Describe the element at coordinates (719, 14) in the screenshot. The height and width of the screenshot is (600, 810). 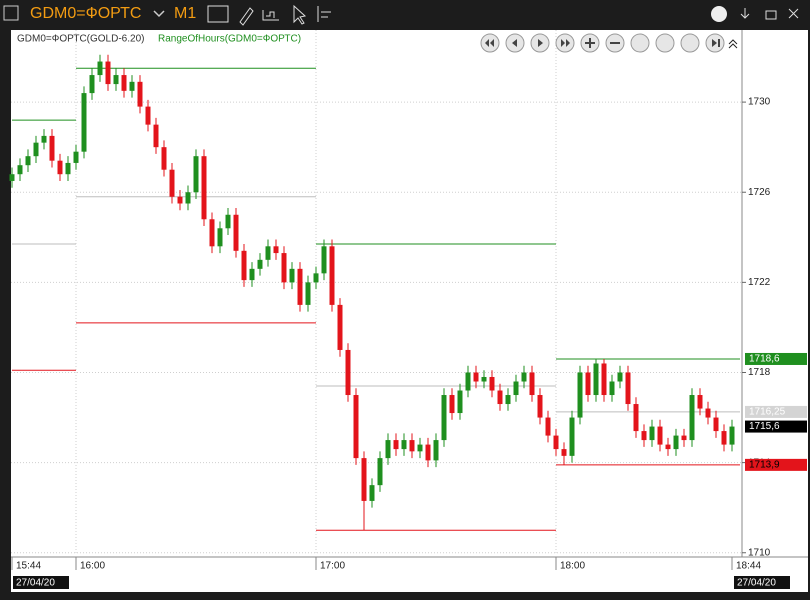
I see `currency-button` at that location.